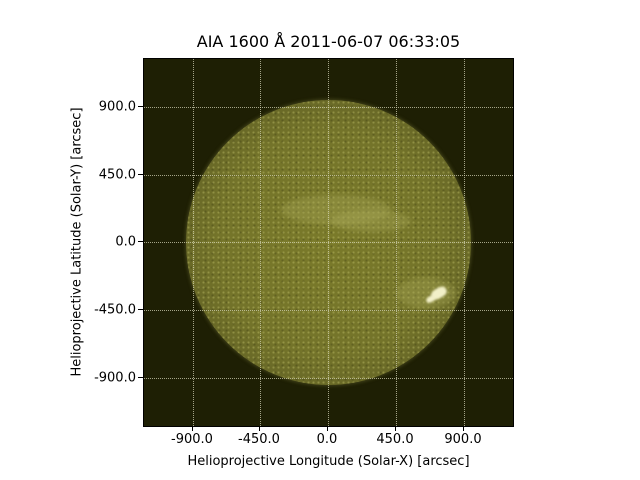 The width and height of the screenshot is (640, 480). I want to click on y-tick-label: -900.0, so click(115, 378).